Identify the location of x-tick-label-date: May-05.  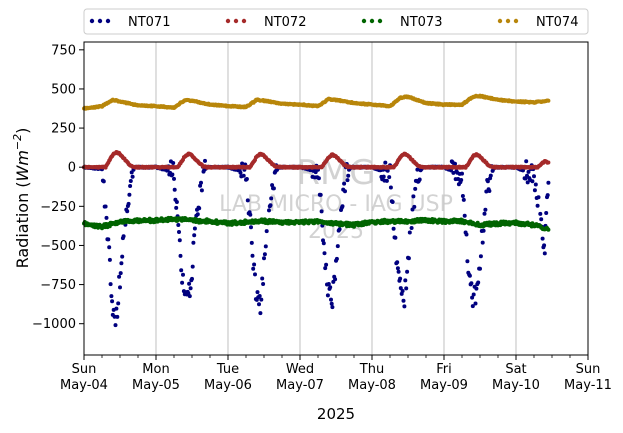
(156, 385).